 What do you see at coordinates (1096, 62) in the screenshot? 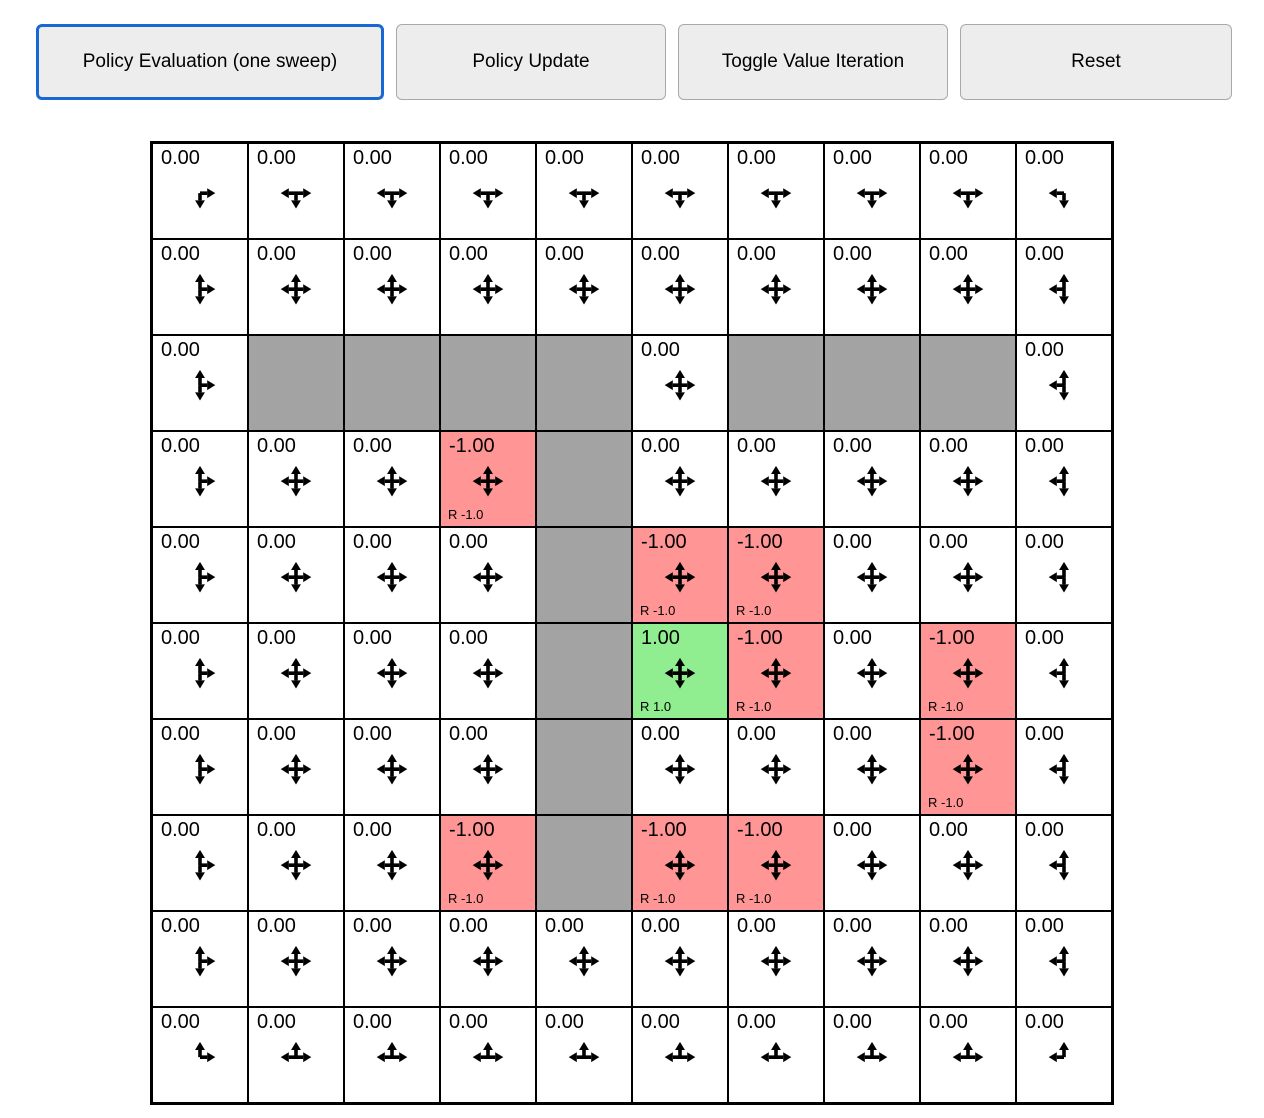
I see `reset-button: Reset` at bounding box center [1096, 62].